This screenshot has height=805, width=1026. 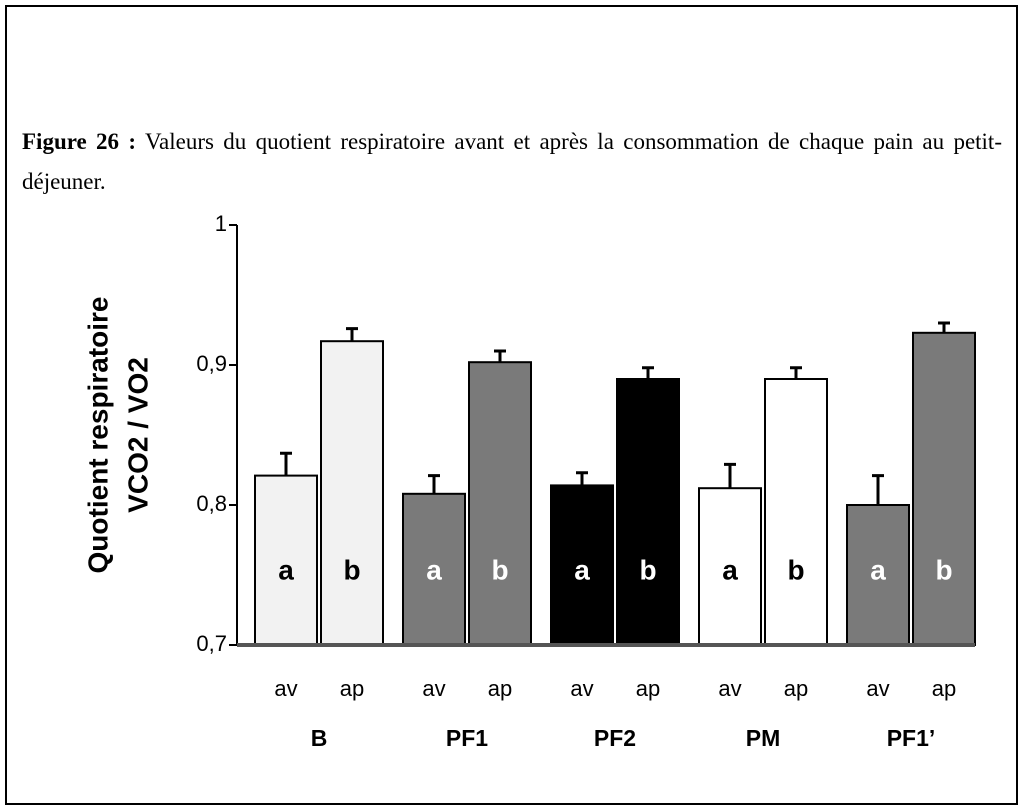 I want to click on y-tick-label: 0,8, so click(x=211, y=503).